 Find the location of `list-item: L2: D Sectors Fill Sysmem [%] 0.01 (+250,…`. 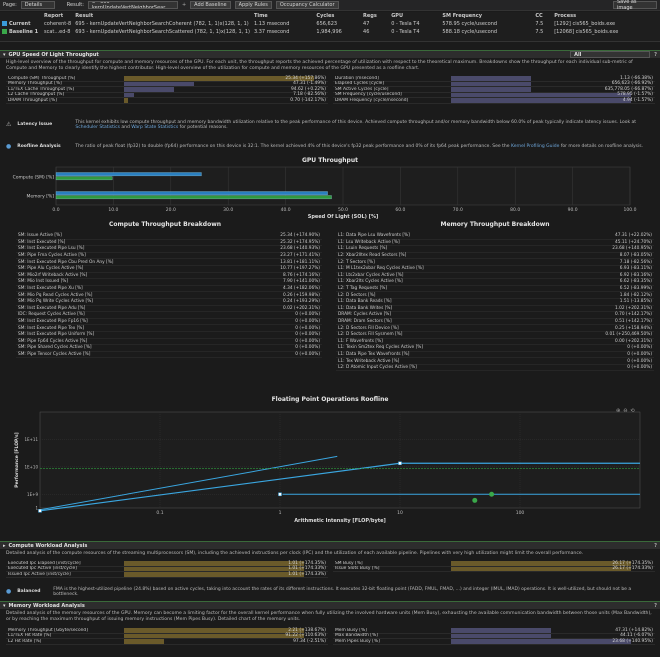

list-item: L2: D Sectors Fill Sysmem [%] 0.01 (+250,… is located at coordinates (495, 335).